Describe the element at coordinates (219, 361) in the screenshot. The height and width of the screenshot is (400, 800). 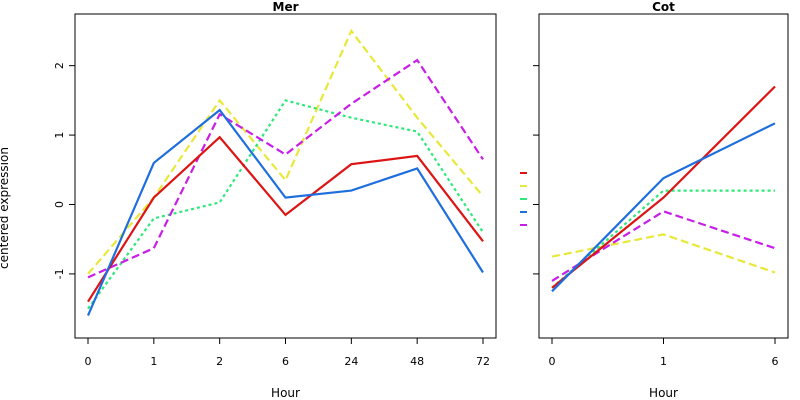
I see `x-tick-label: 2` at that location.